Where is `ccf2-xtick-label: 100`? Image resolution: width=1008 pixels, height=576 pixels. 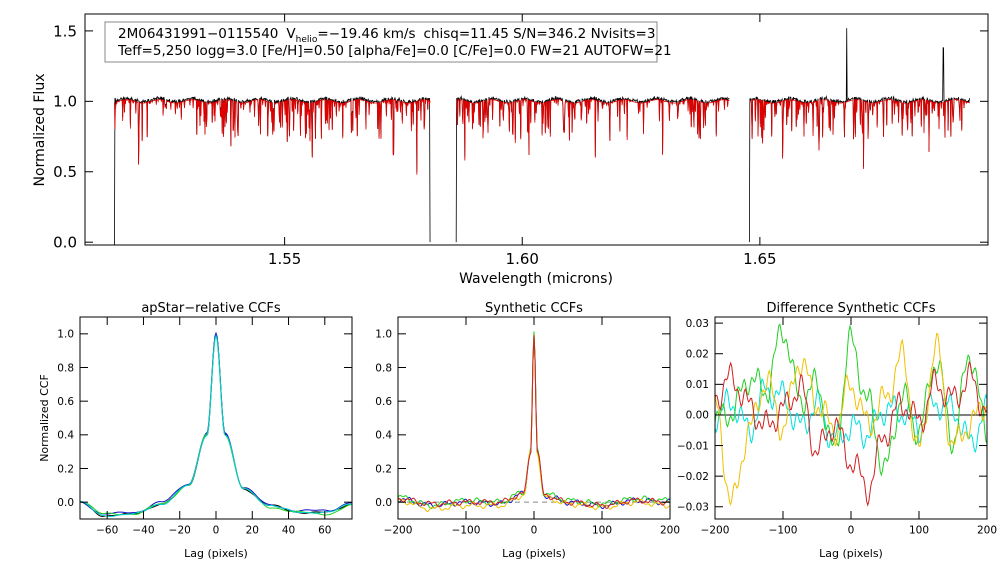
ccf2-xtick-label: 100 is located at coordinates (602, 531).